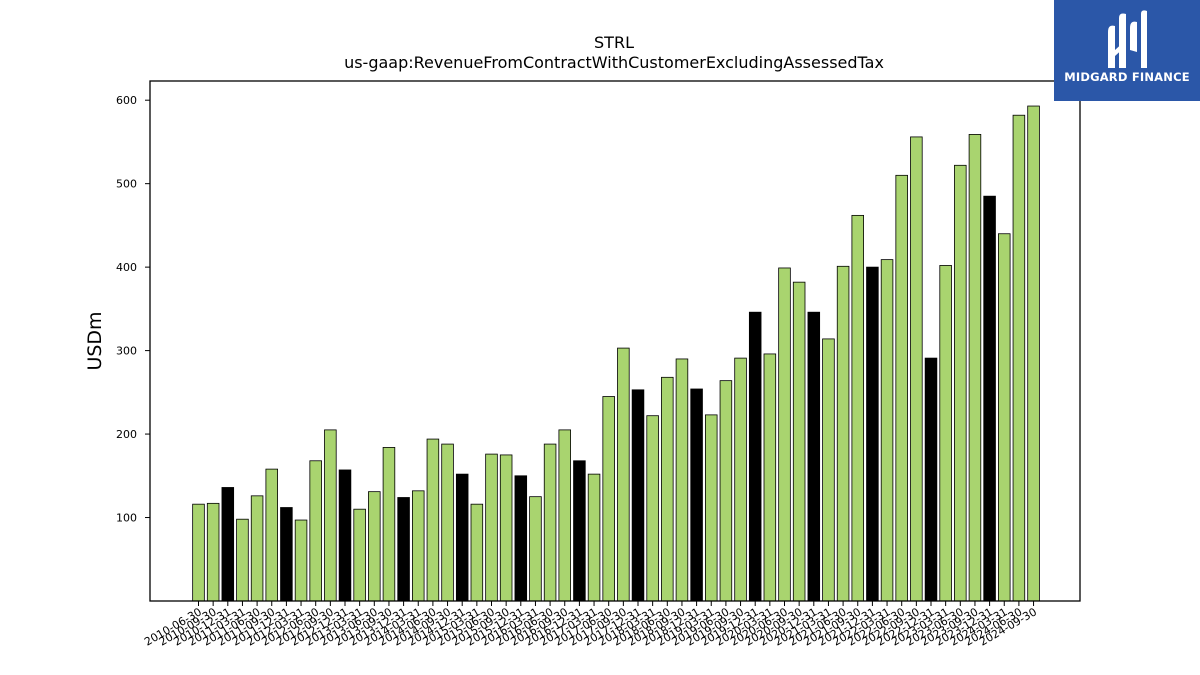 This screenshot has height=675, width=1200. What do you see at coordinates (126, 100) in the screenshot?
I see `y-tick-label: 600` at bounding box center [126, 100].